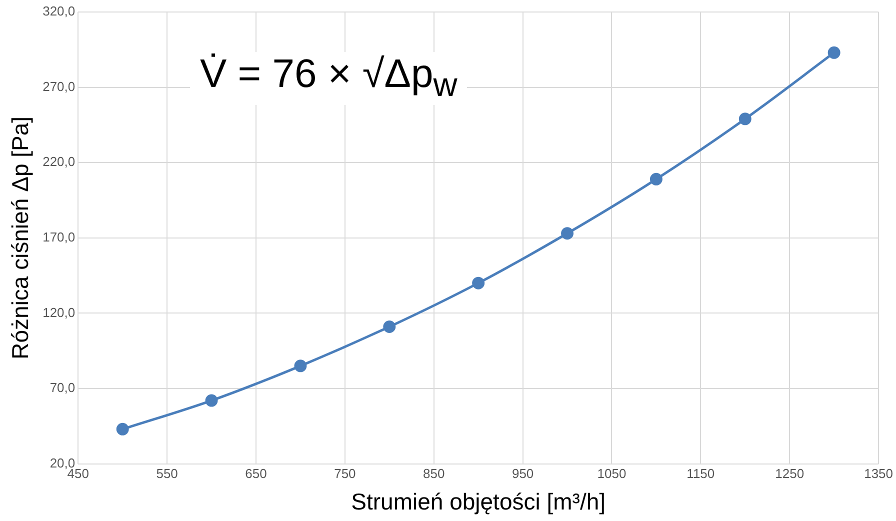  Describe the element at coordinates (700, 474) in the screenshot. I see `x-tick-label: 1150` at that location.